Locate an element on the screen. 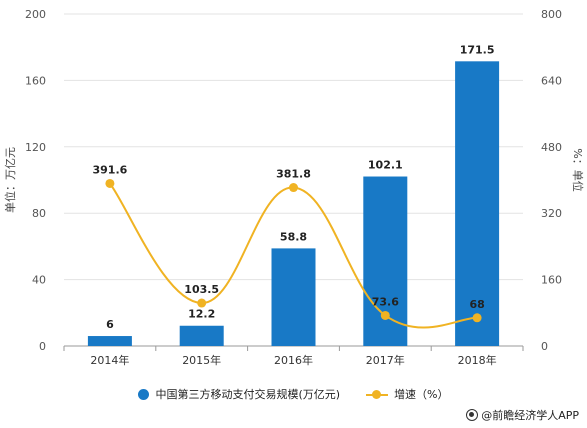 Image resolution: width=587 pixels, height=428 pixels. bar-value-label: 58.8 is located at coordinates (293, 236).